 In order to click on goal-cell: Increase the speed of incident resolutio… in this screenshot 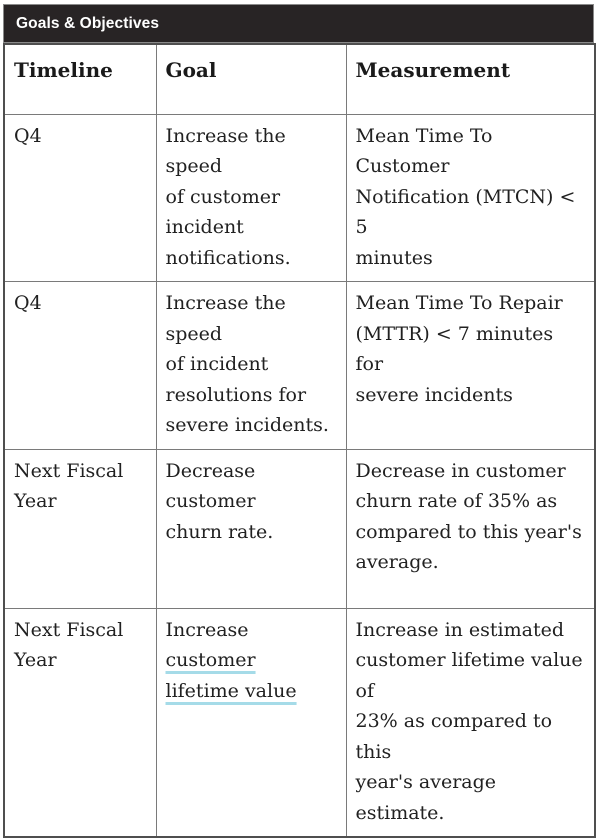, I will do `click(251, 365)`.